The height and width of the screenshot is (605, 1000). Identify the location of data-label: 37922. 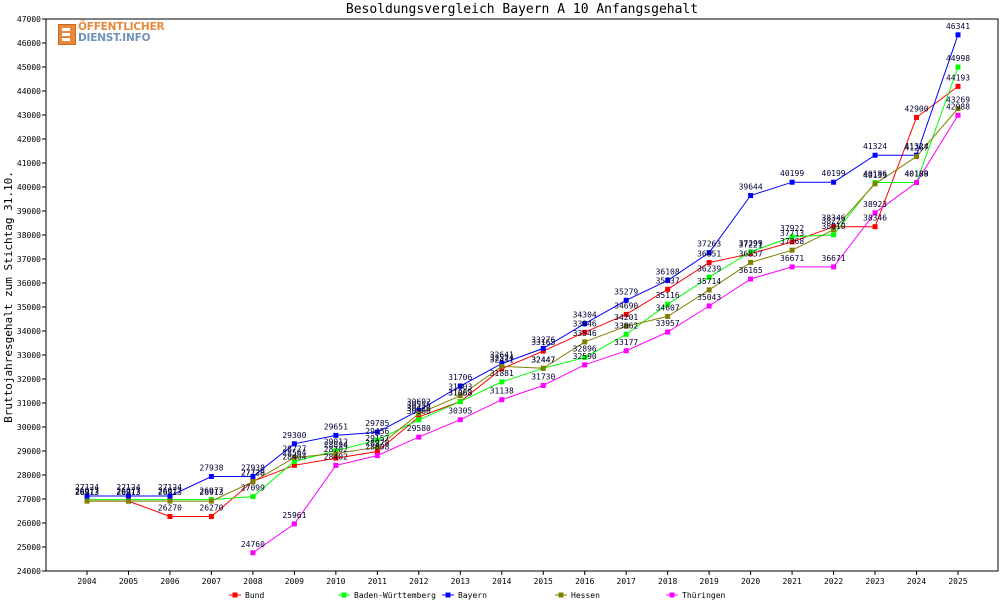
(792, 228).